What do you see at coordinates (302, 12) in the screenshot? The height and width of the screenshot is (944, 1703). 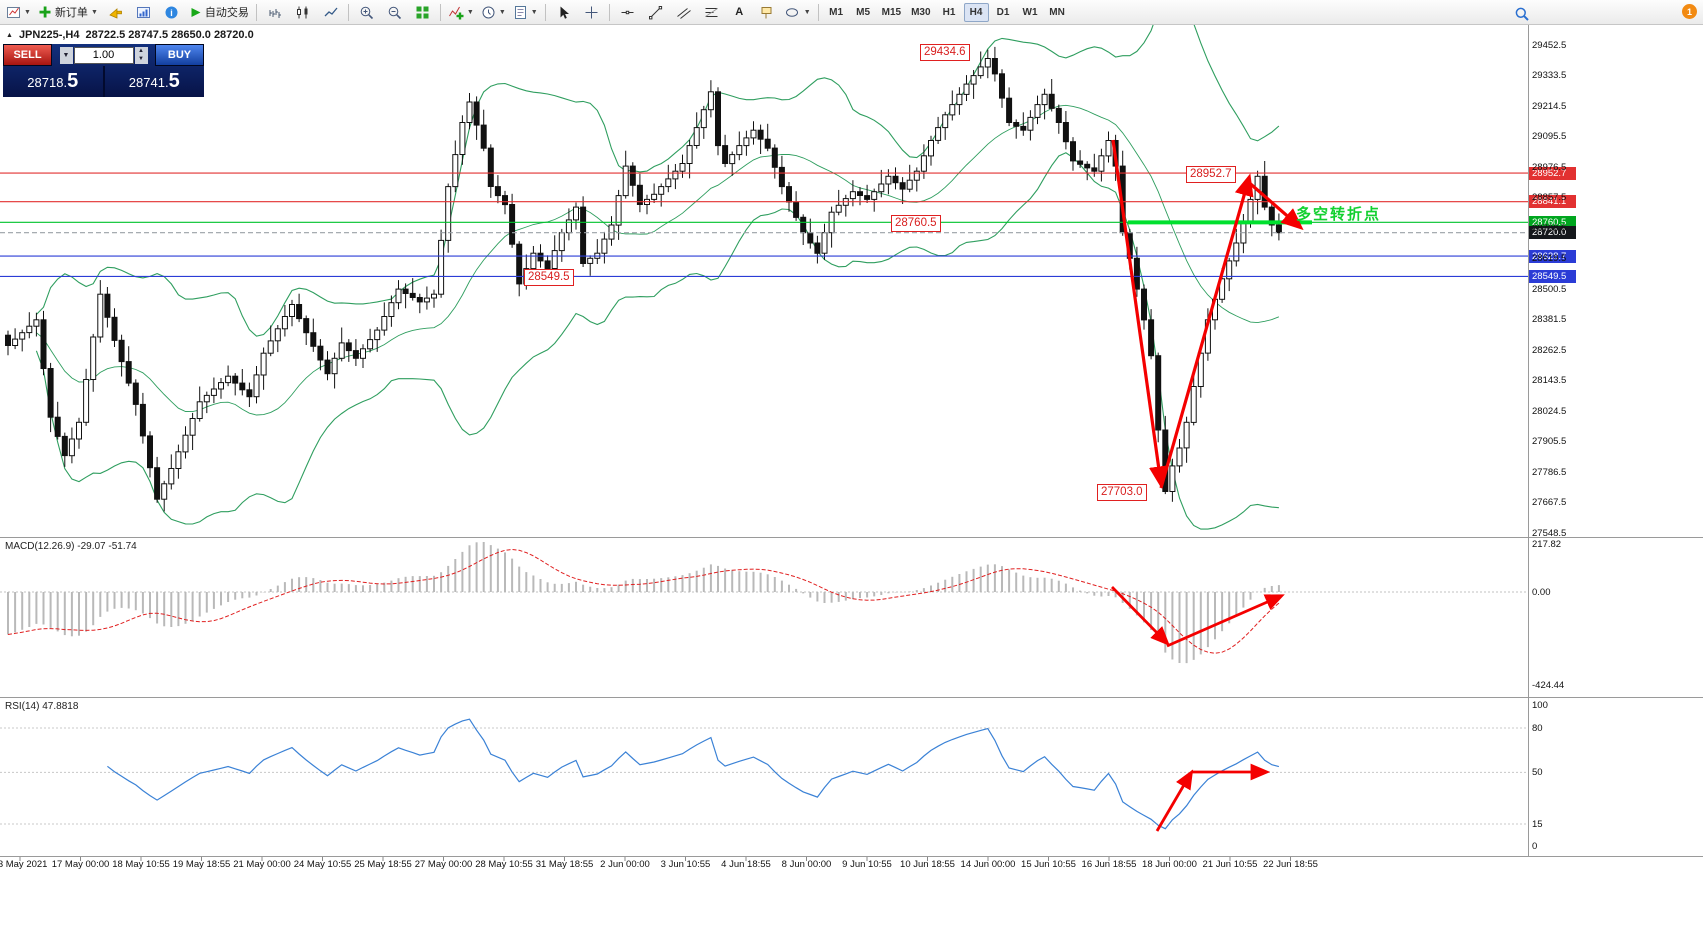 I see `candlestick-chart-button` at bounding box center [302, 12].